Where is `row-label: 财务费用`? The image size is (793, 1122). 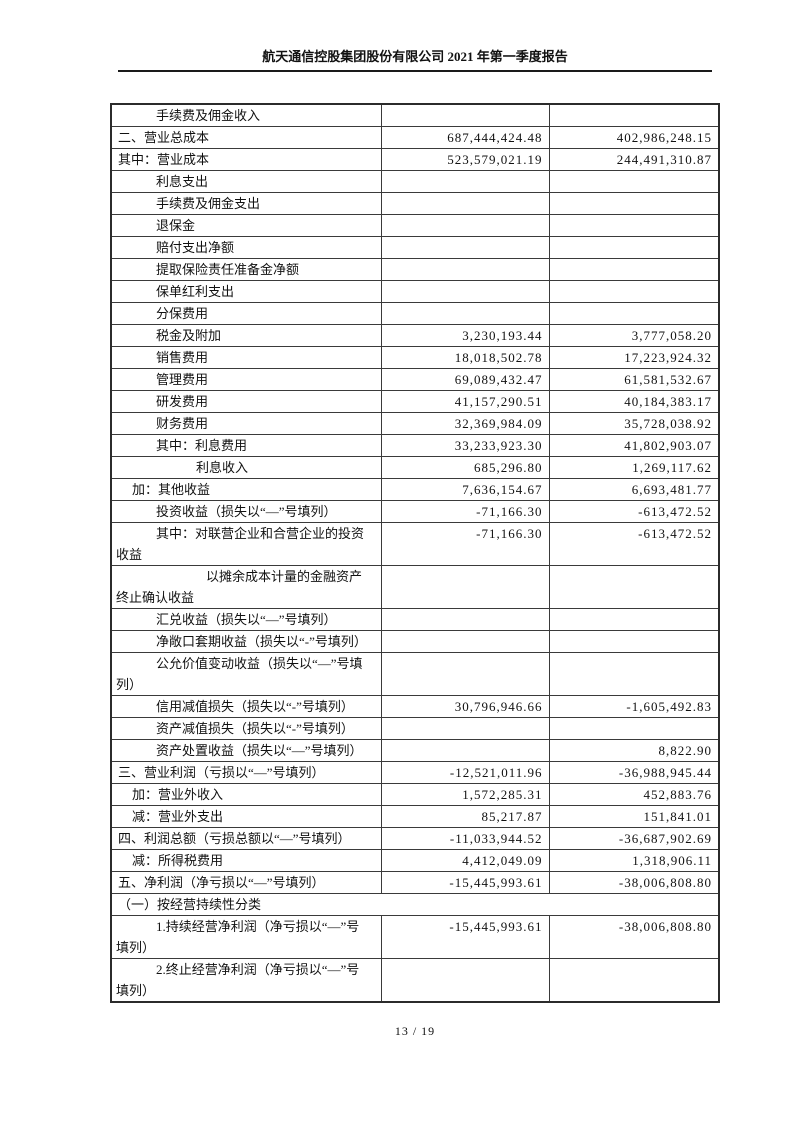
row-label: 财务费用 is located at coordinates (246, 423).